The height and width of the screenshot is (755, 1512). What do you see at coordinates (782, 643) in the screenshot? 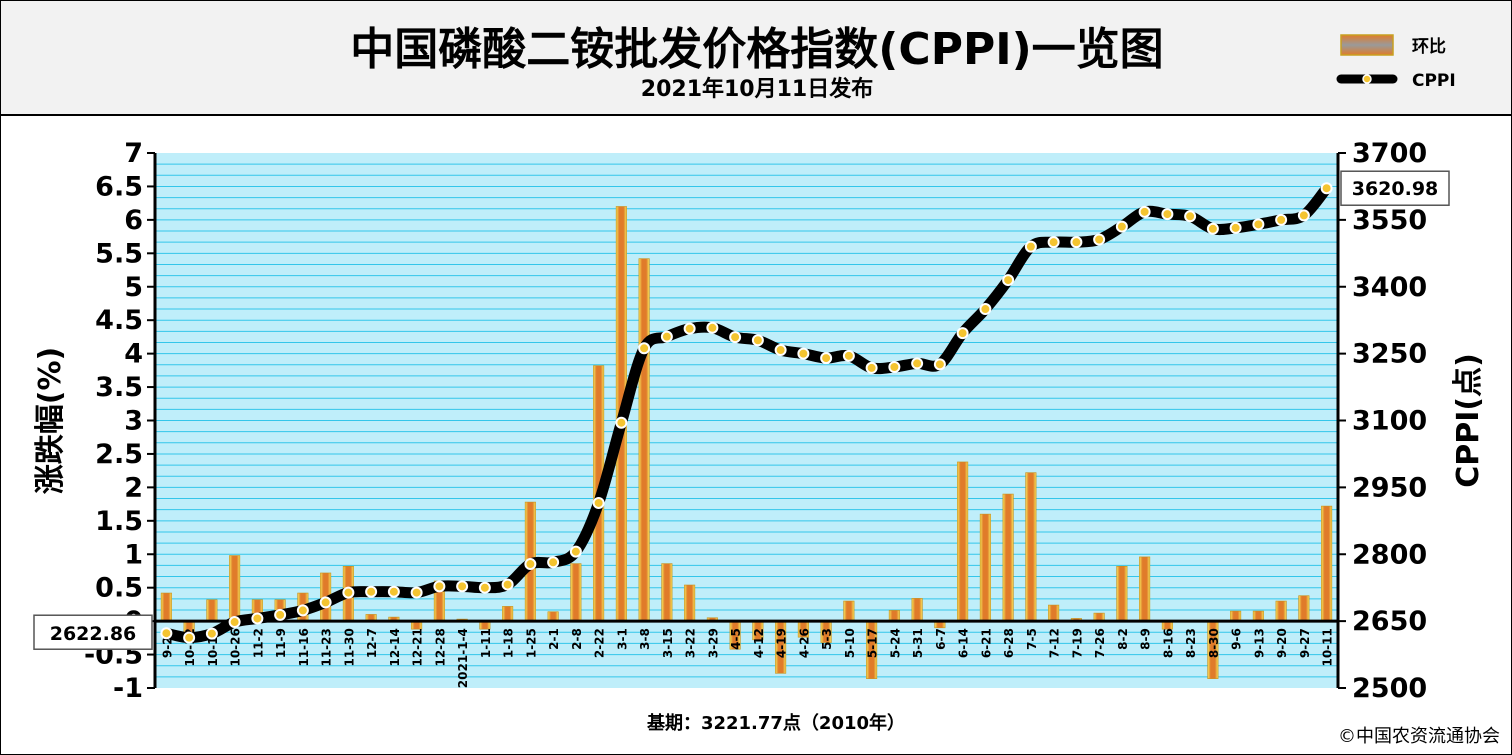
I see `x-tick-label: 4-19` at bounding box center [782, 643].